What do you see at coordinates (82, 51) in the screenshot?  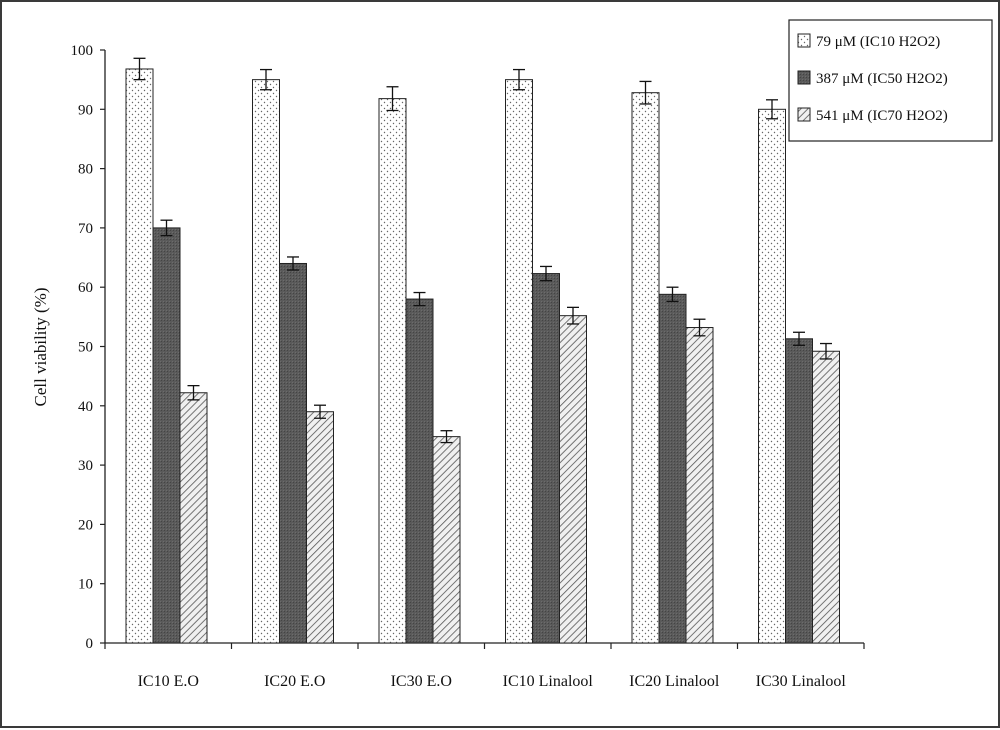 I see `y-tick-label: 100` at bounding box center [82, 51].